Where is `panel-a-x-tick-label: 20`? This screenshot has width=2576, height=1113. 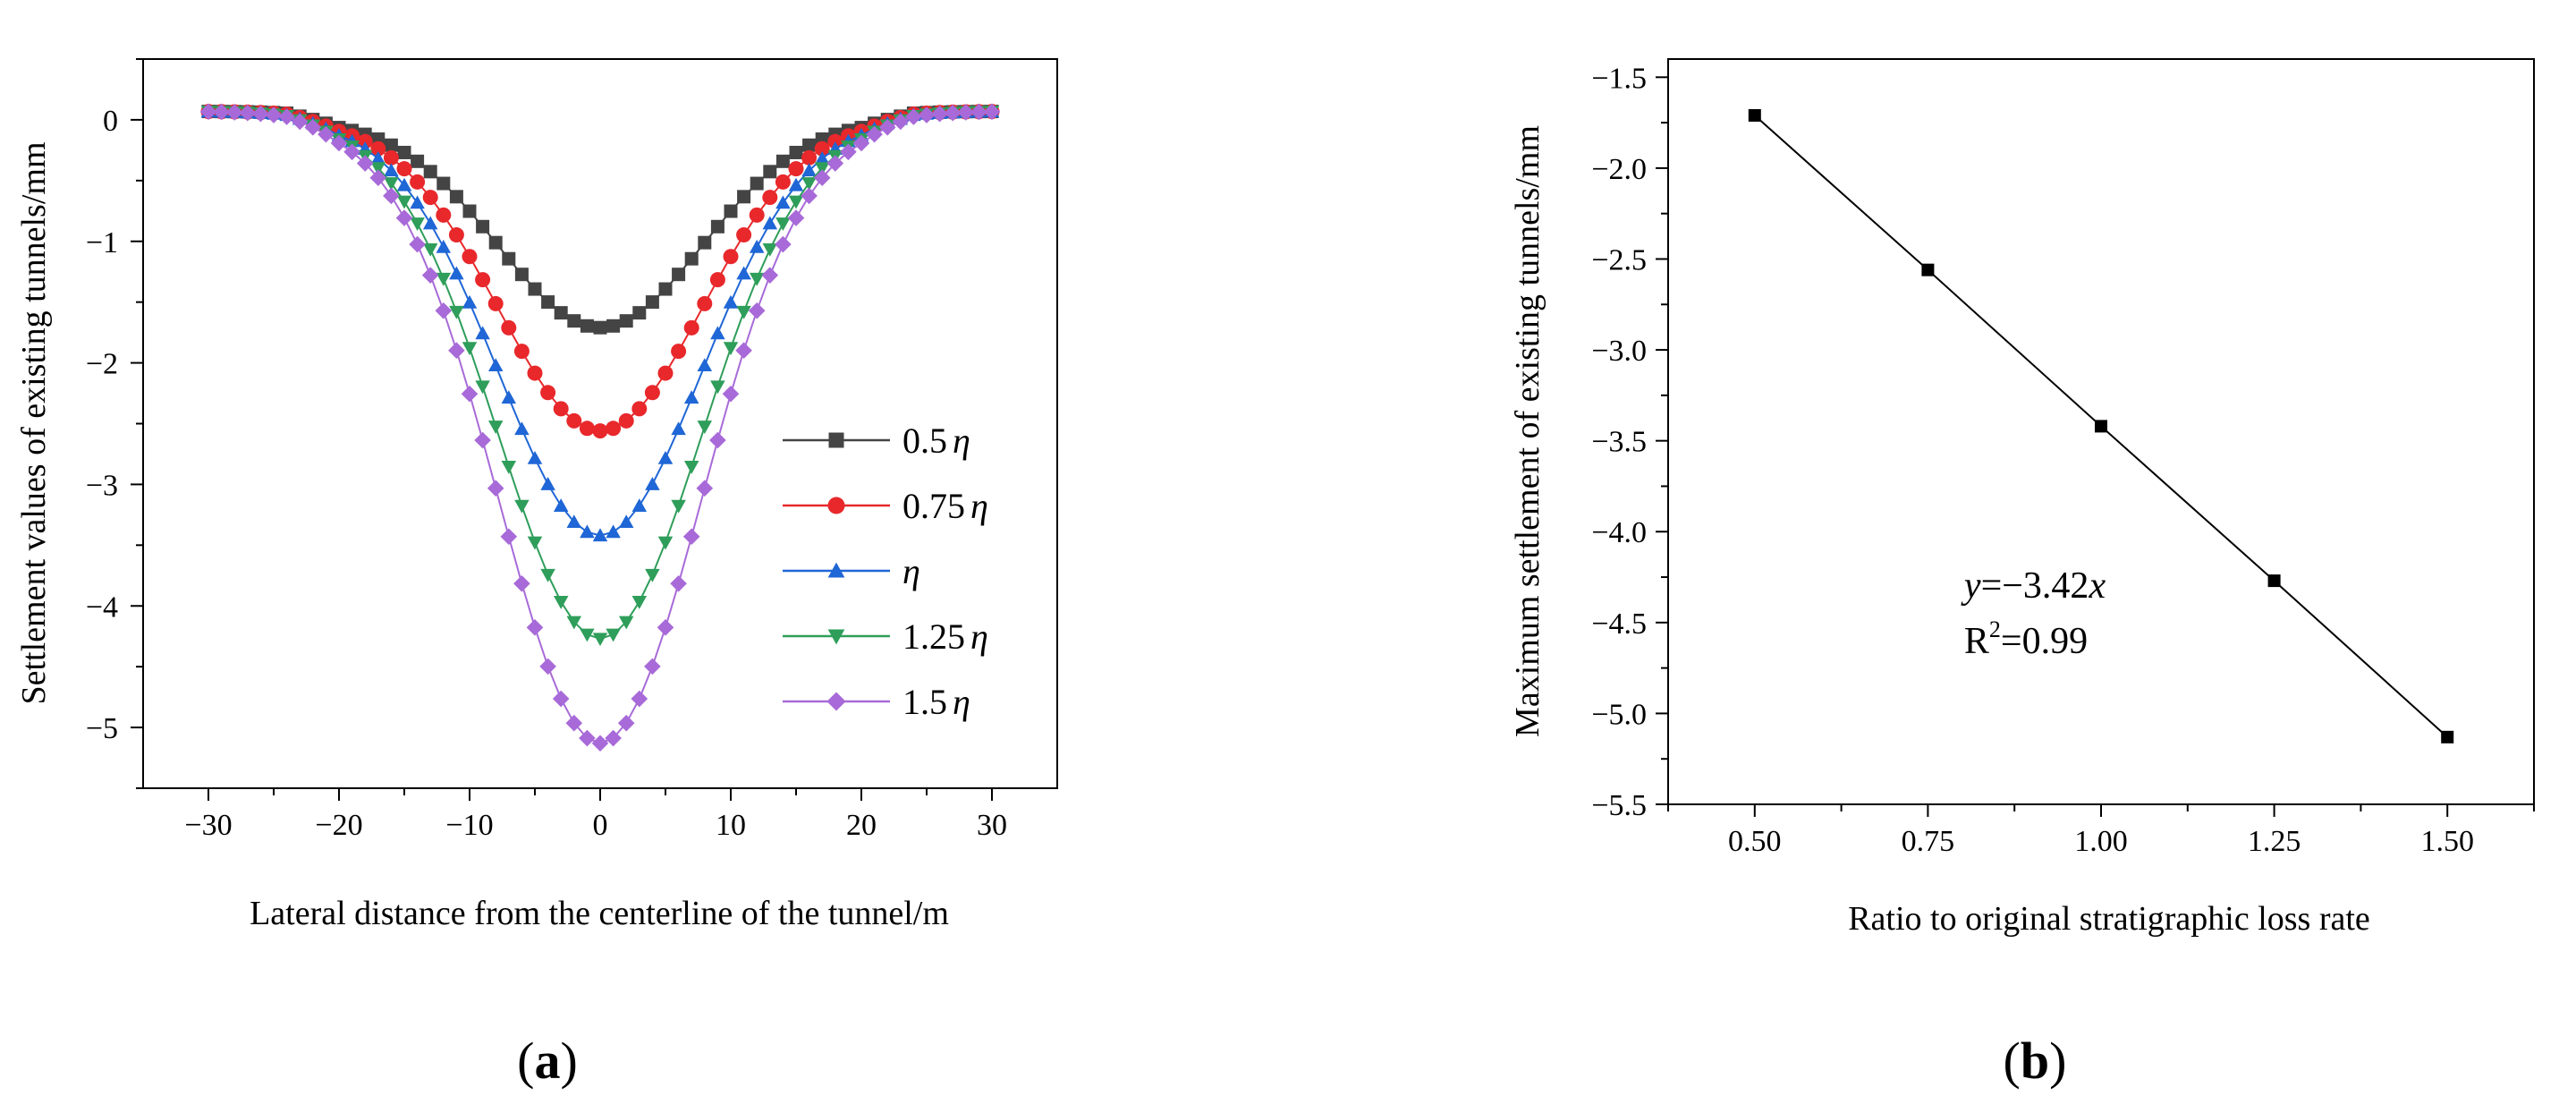
panel-a-x-tick-label: 20 is located at coordinates (861, 825).